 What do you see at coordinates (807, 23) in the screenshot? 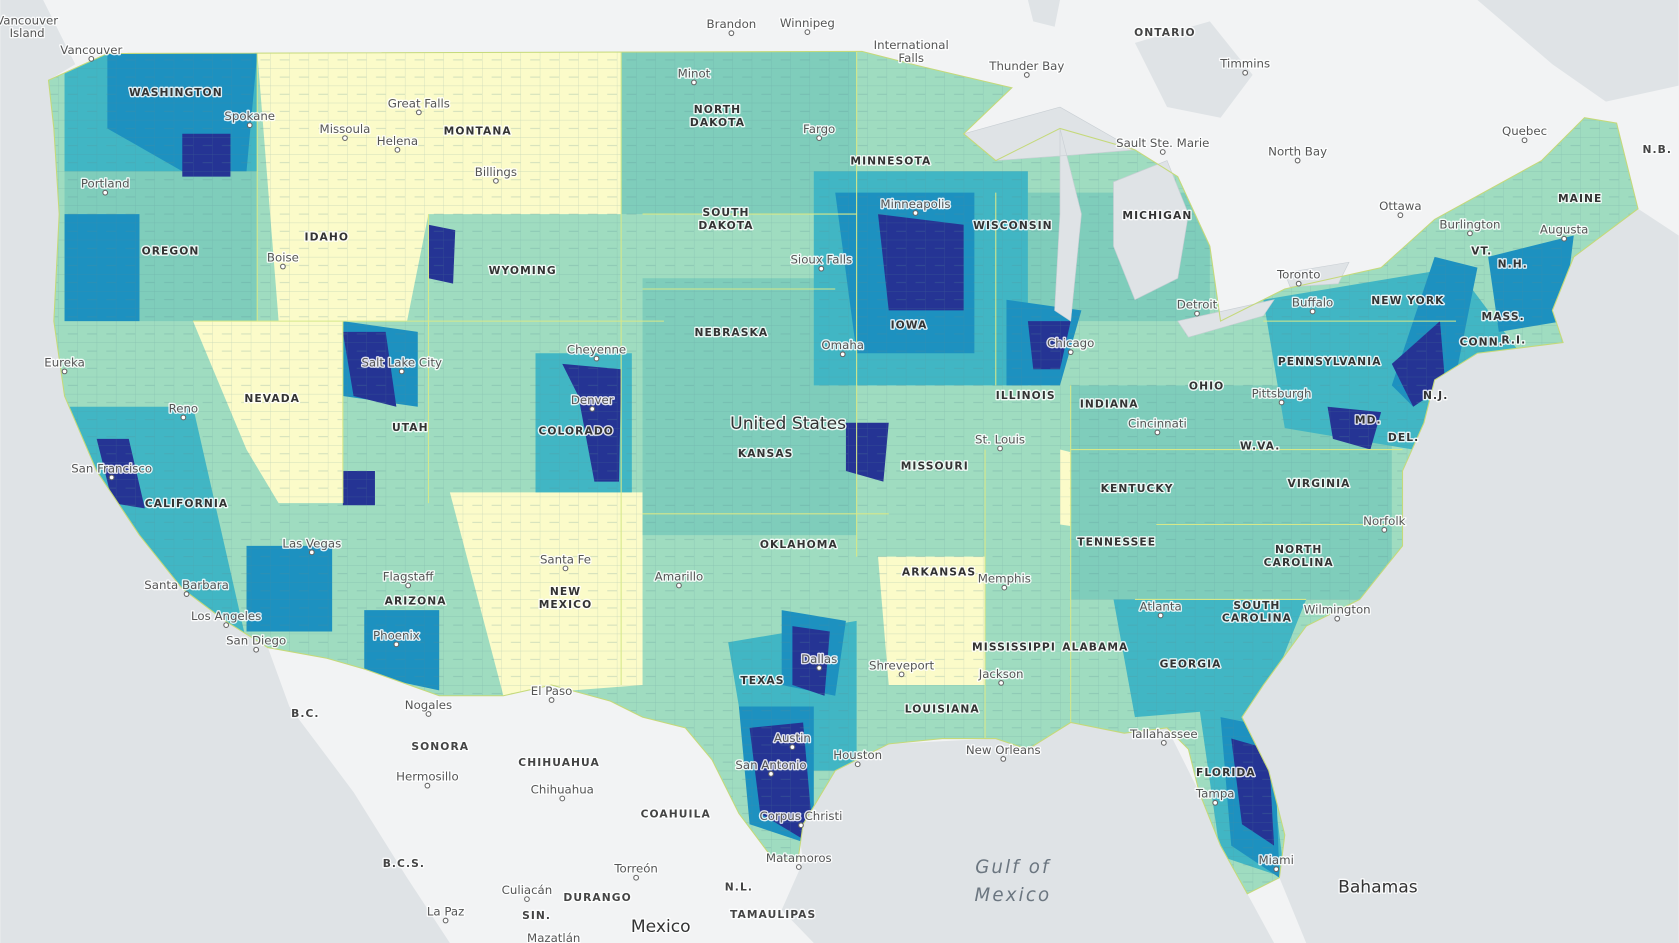
I see `city-label: Winnipeg` at bounding box center [807, 23].